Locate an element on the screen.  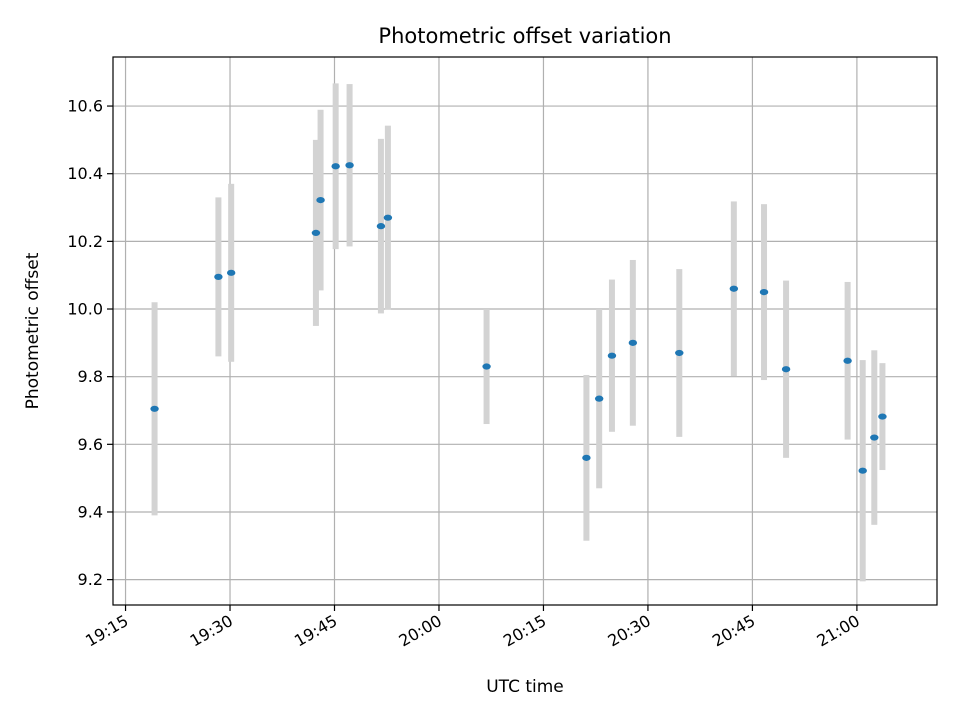
y-tick-label: 9.4 is located at coordinates (90, 511).